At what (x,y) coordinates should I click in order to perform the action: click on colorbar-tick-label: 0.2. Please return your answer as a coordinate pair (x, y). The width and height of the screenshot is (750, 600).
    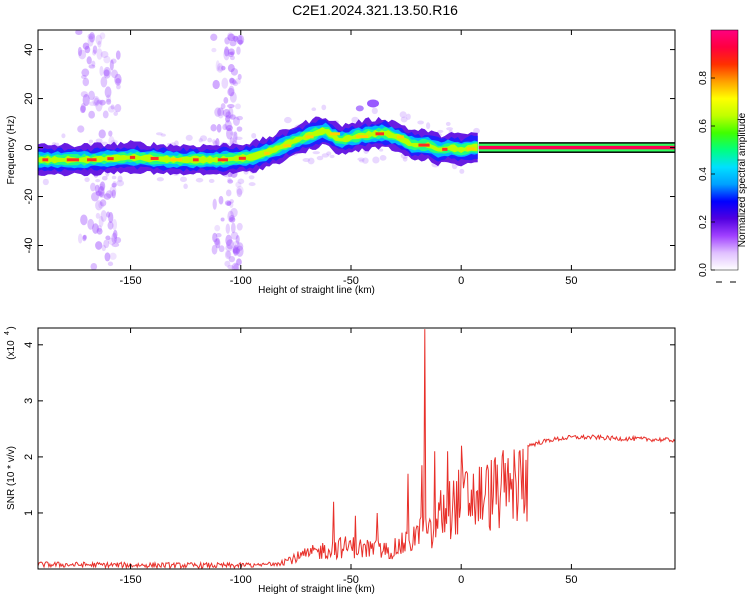
    Looking at the image, I should click on (703, 222).